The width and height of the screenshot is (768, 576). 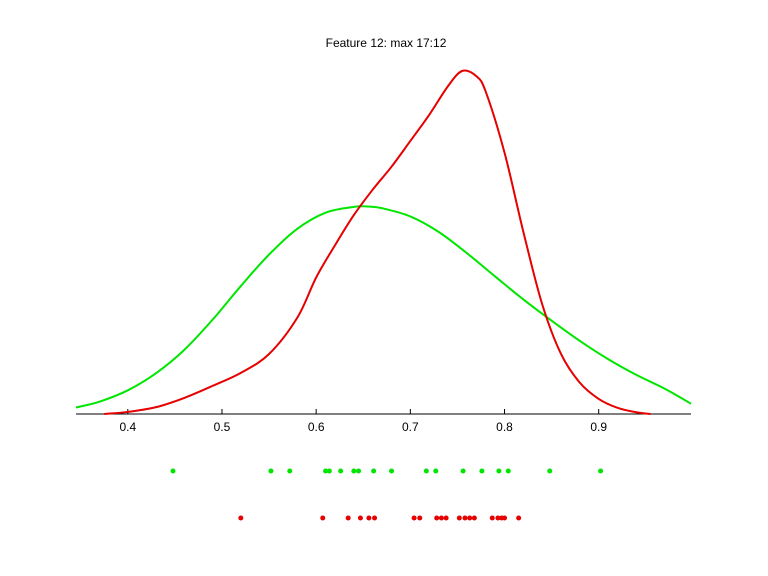 What do you see at coordinates (410, 427) in the screenshot?
I see `x-tick-label: 0.7` at bounding box center [410, 427].